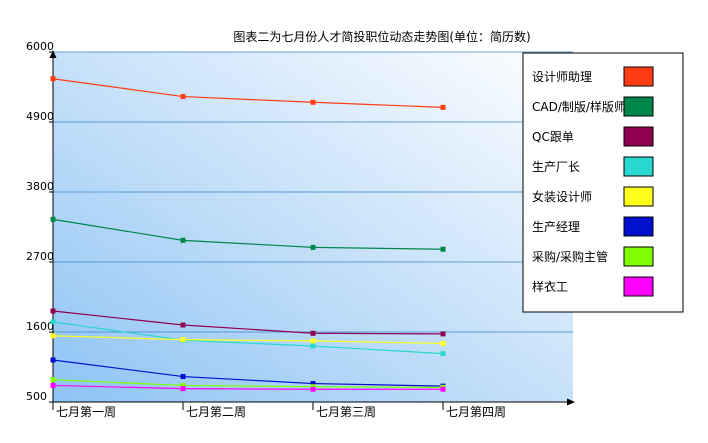 The height and width of the screenshot is (443, 708). What do you see at coordinates (571, 402) in the screenshot?
I see `x-axis-arrow` at bounding box center [571, 402].